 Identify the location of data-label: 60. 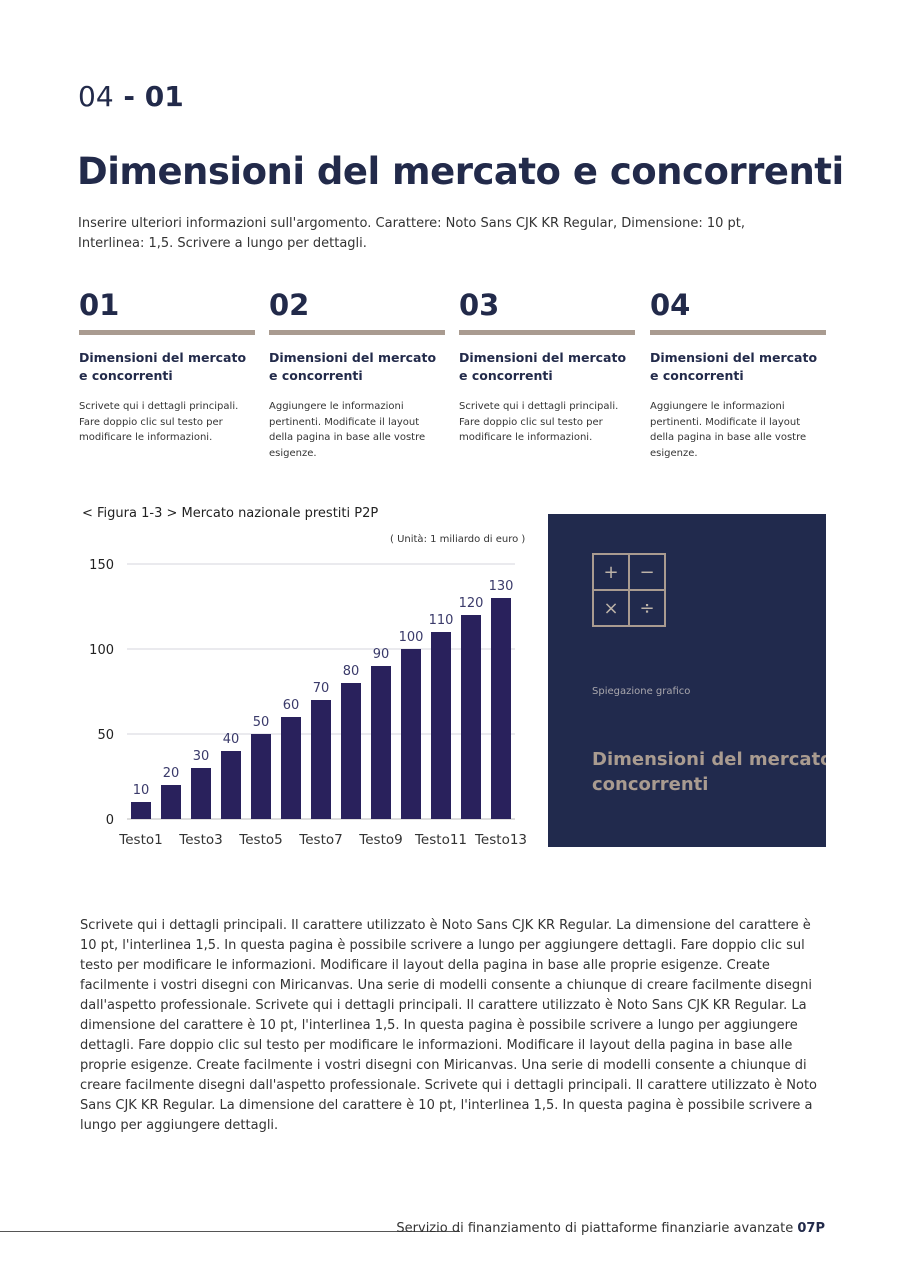
(291, 705).